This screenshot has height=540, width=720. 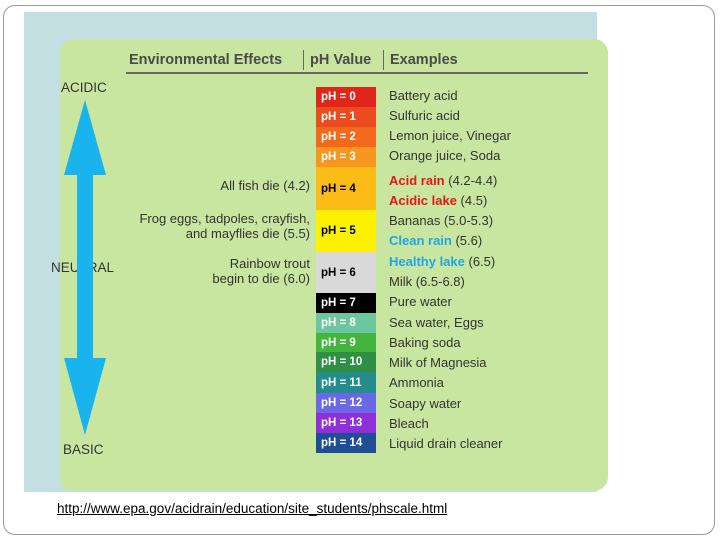 What do you see at coordinates (346, 188) in the screenshot?
I see `ph-cell-4: pH = 4` at bounding box center [346, 188].